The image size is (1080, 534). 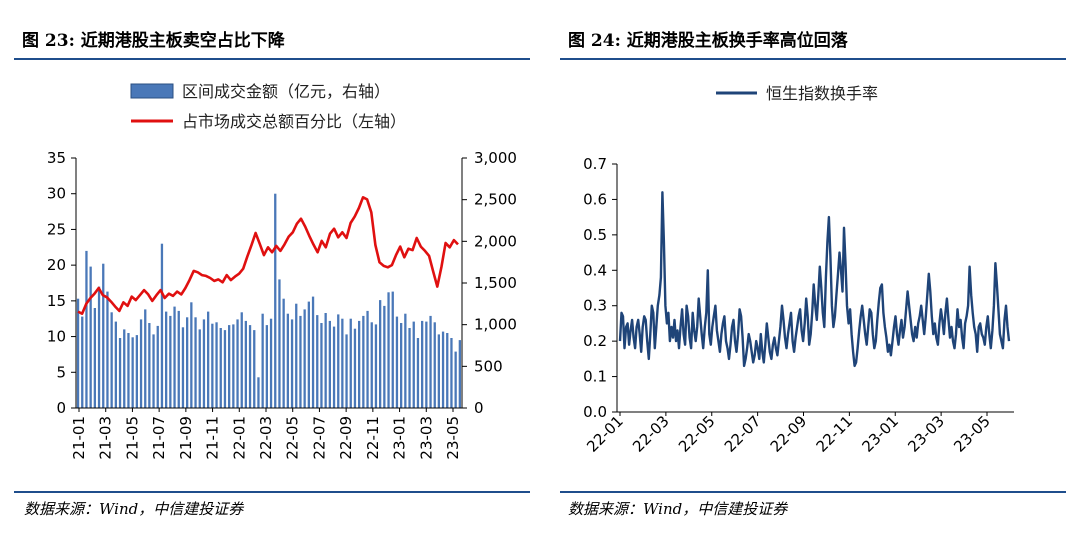 I want to click on left-title-rule, so click(x=272, y=59).